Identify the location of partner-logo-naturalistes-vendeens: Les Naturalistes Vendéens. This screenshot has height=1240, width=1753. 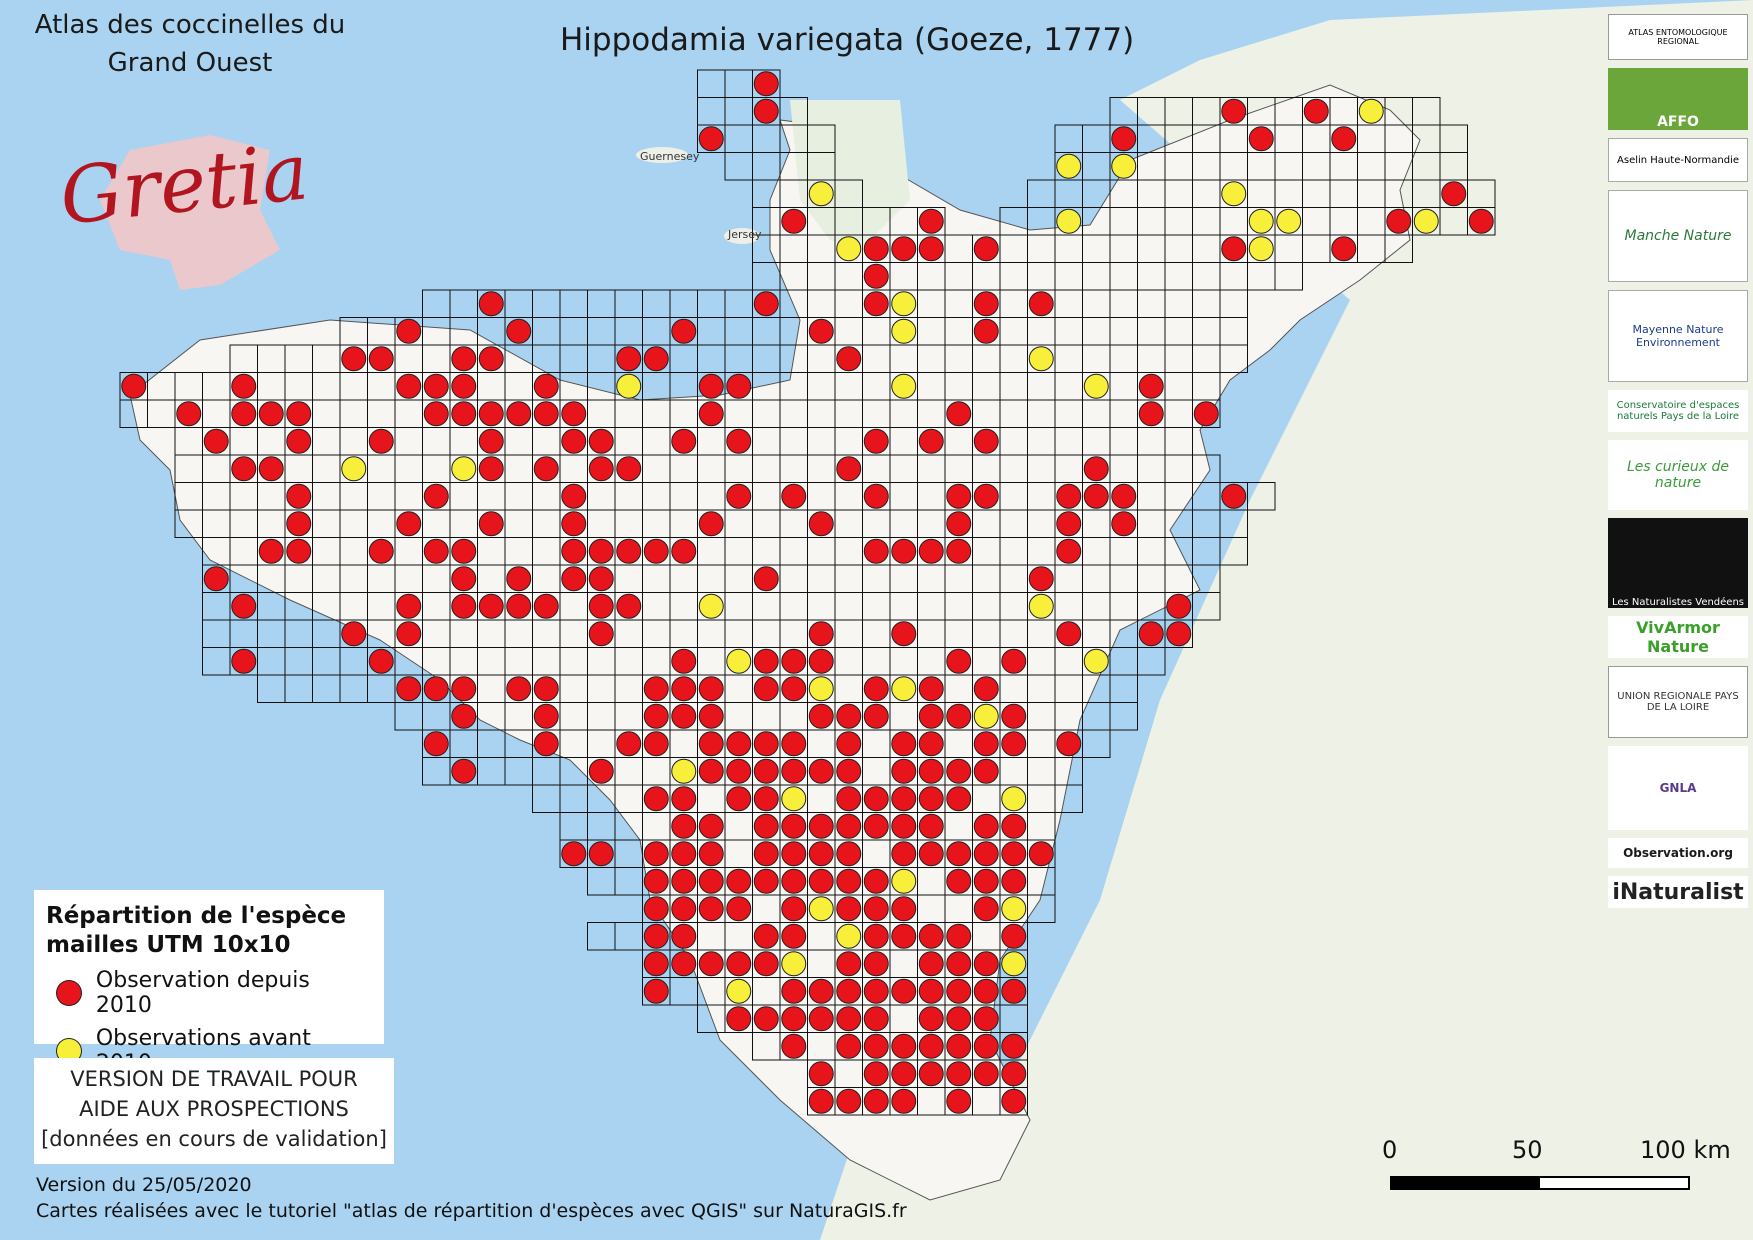
(1678, 563).